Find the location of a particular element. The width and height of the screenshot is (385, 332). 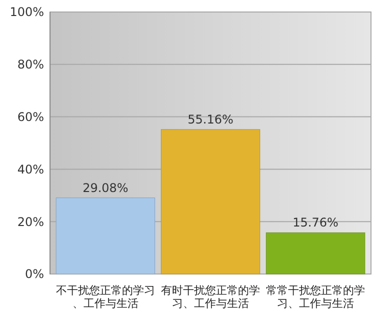

y-tick-label: 100% is located at coordinates (27, 12).